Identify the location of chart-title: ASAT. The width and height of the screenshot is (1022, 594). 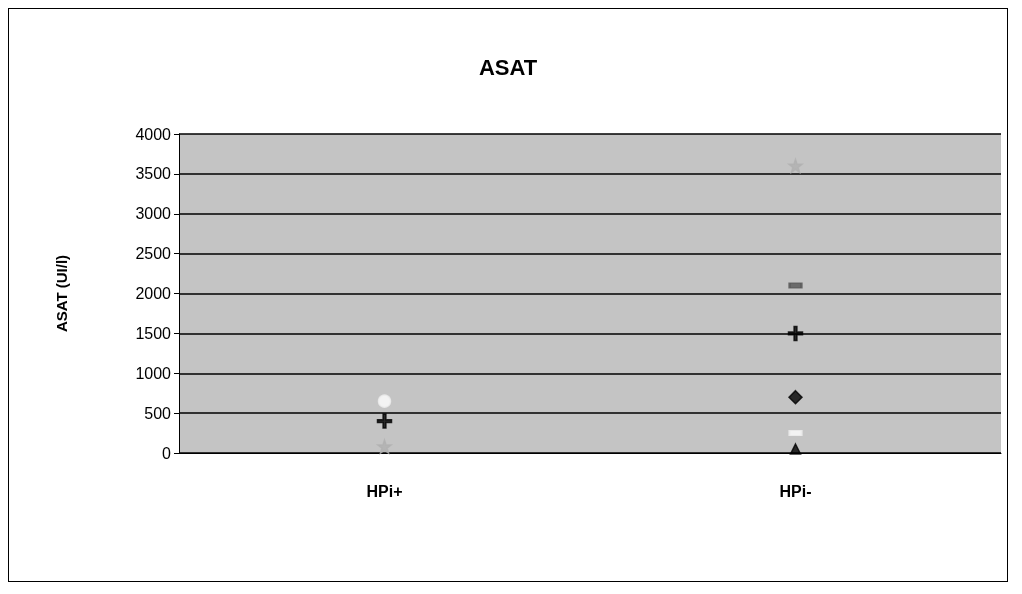
(508, 67).